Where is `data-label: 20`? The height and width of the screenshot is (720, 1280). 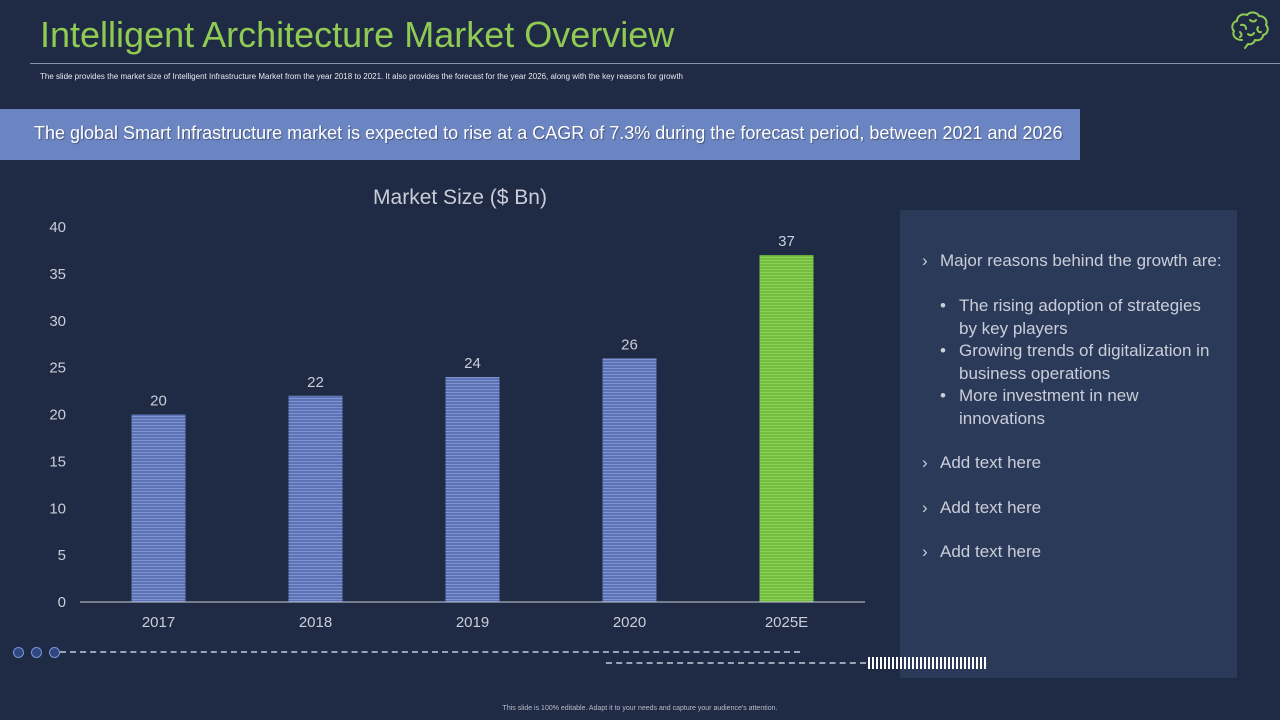
data-label: 20 is located at coordinates (158, 401).